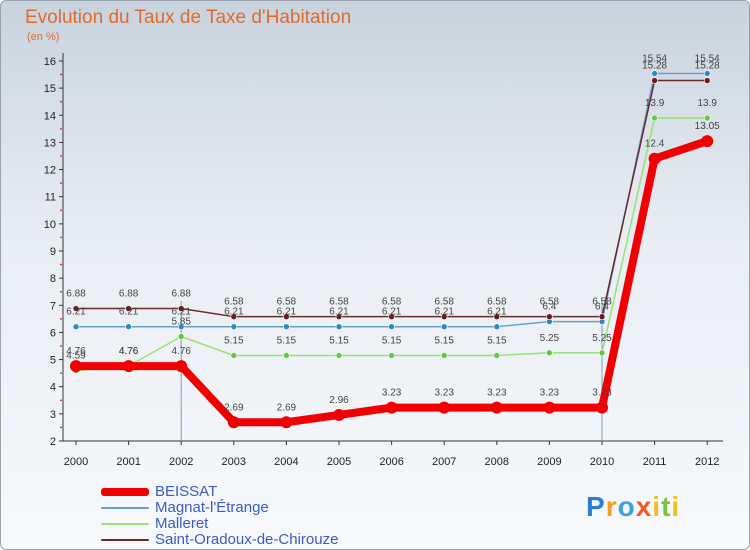 This screenshot has height=550, width=750. Describe the element at coordinates (497, 462) in the screenshot. I see `x-tick-label: 2008` at that location.